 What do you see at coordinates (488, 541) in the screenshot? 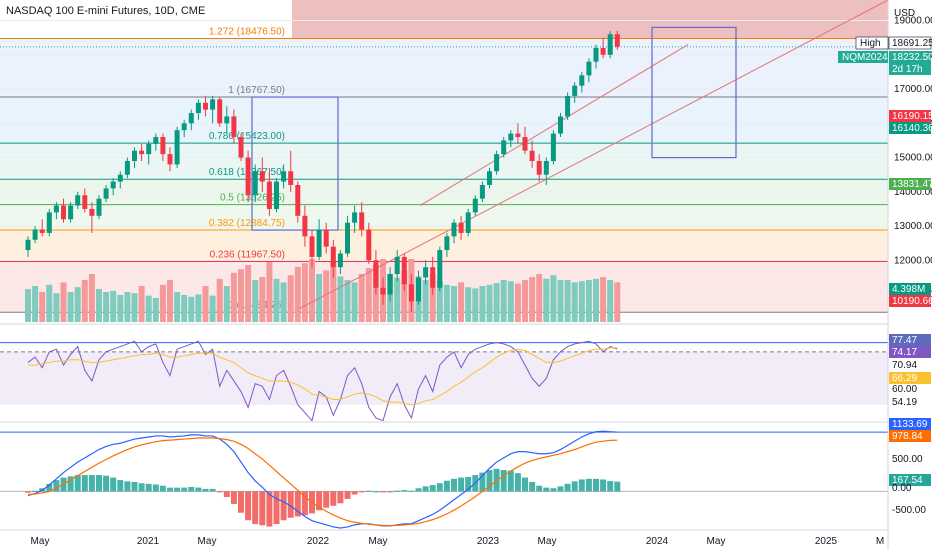
I see `time-tick-label: 2023` at bounding box center [488, 541].